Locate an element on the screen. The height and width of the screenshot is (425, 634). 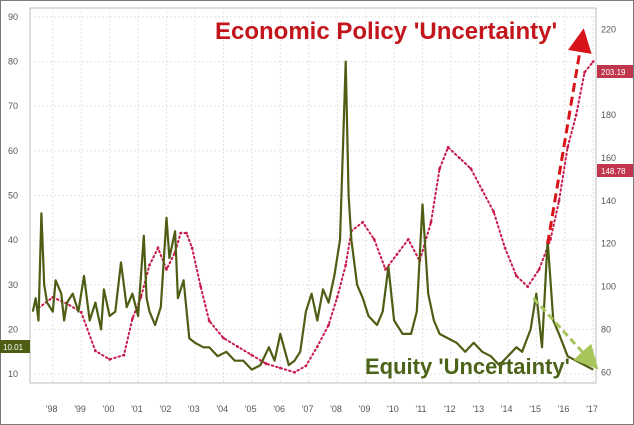
right-tick-label: 160 is located at coordinates (608, 158).